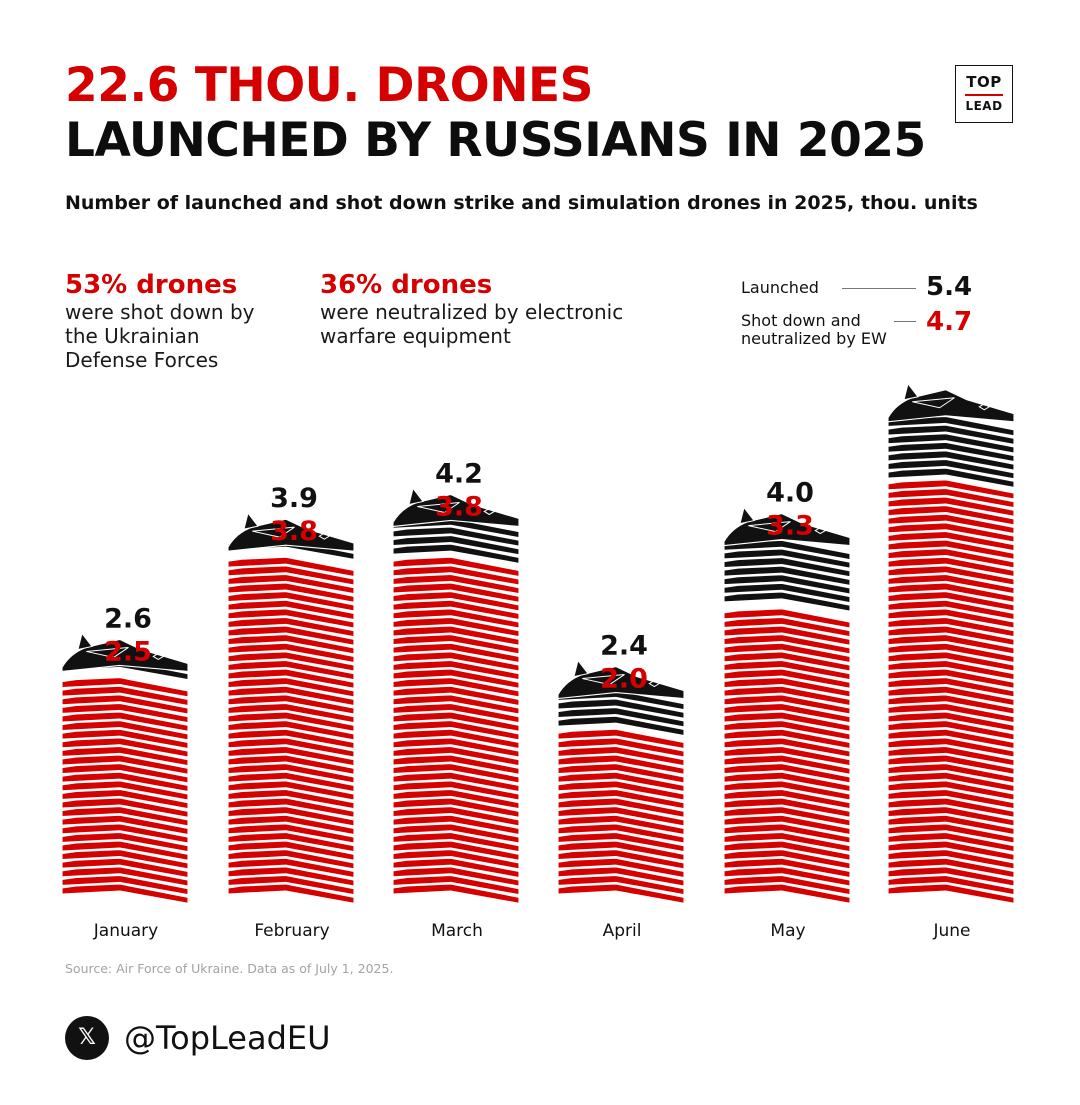  I want to click on month-label-march: March, so click(457, 931).